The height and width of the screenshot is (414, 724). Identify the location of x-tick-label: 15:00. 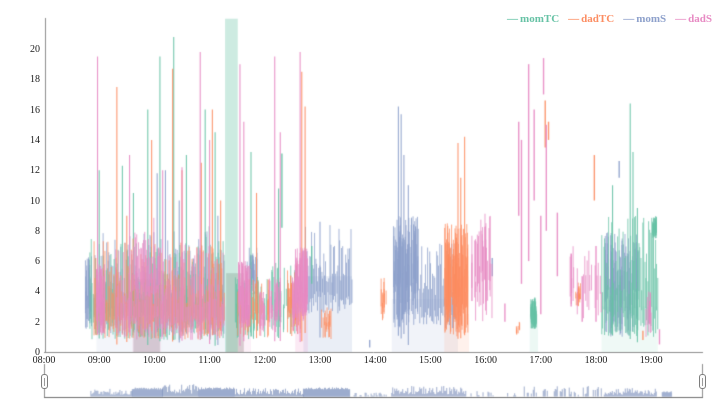
(430, 360).